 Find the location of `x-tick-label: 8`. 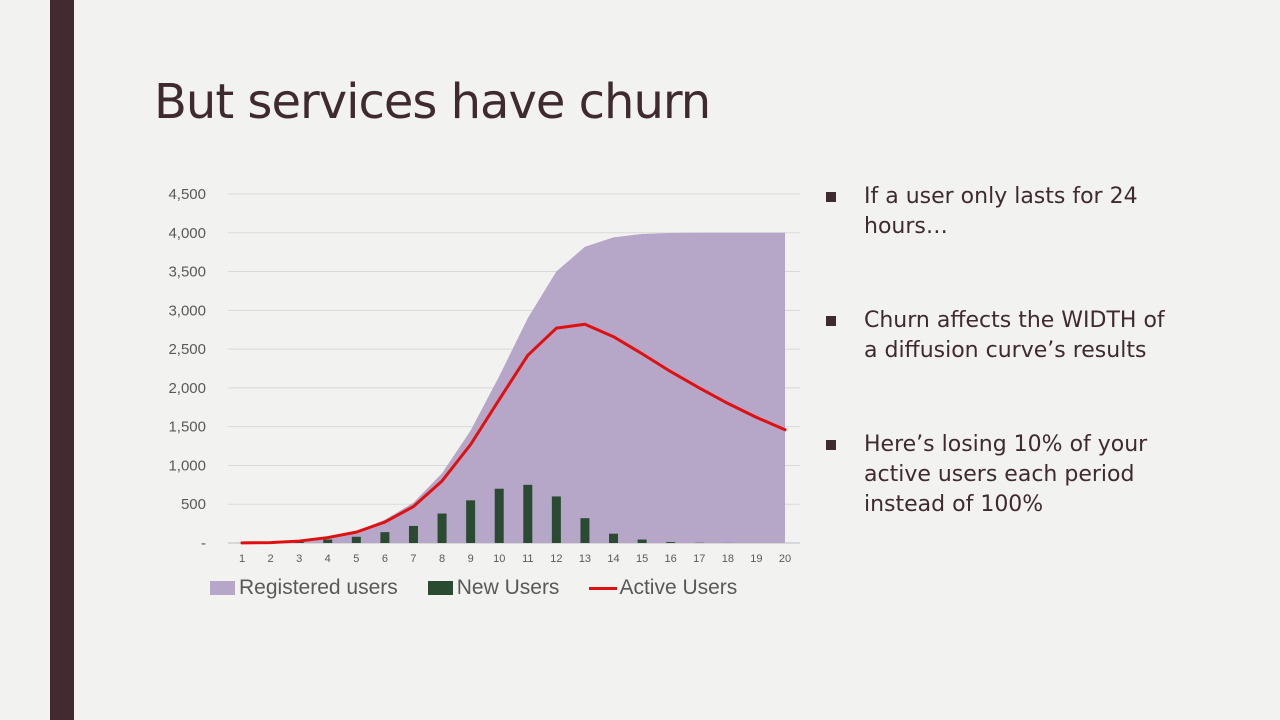

x-tick-label: 8 is located at coordinates (442, 559).